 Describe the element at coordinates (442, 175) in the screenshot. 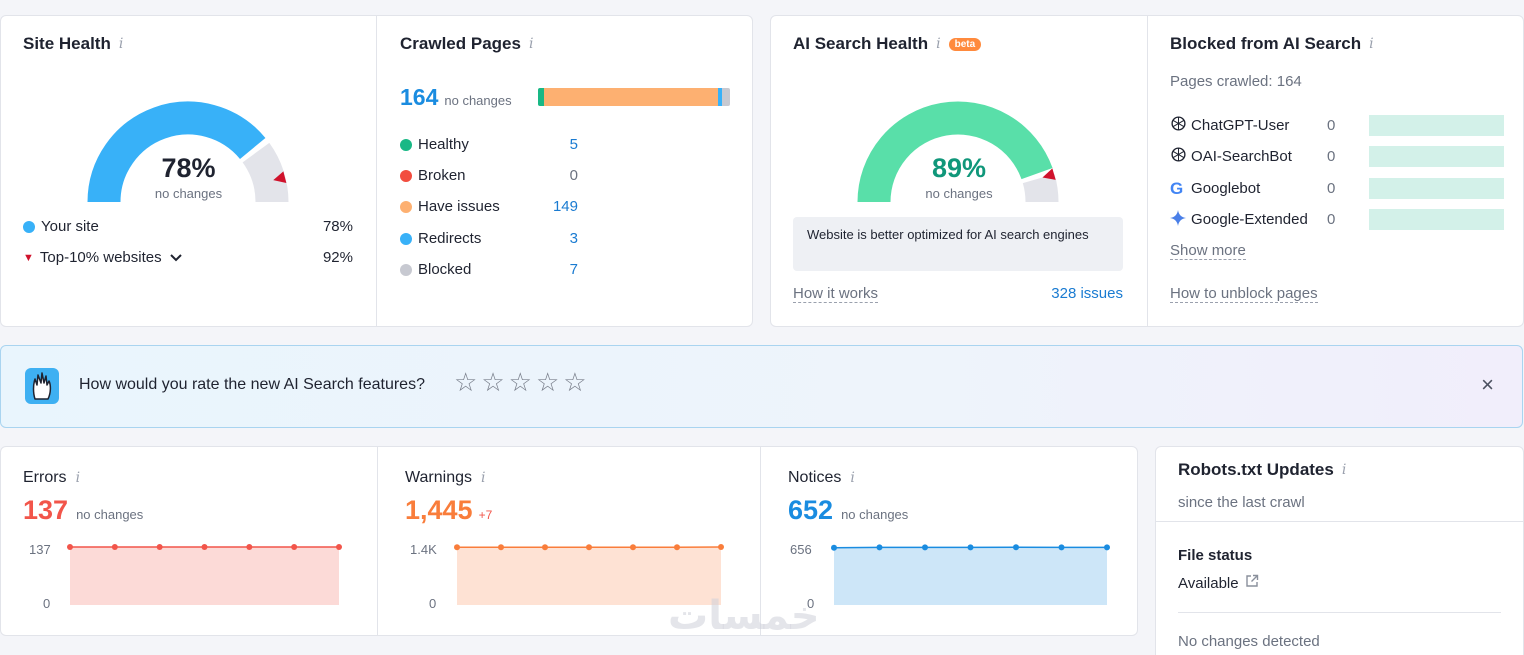

I see `row-label: Broken` at that location.